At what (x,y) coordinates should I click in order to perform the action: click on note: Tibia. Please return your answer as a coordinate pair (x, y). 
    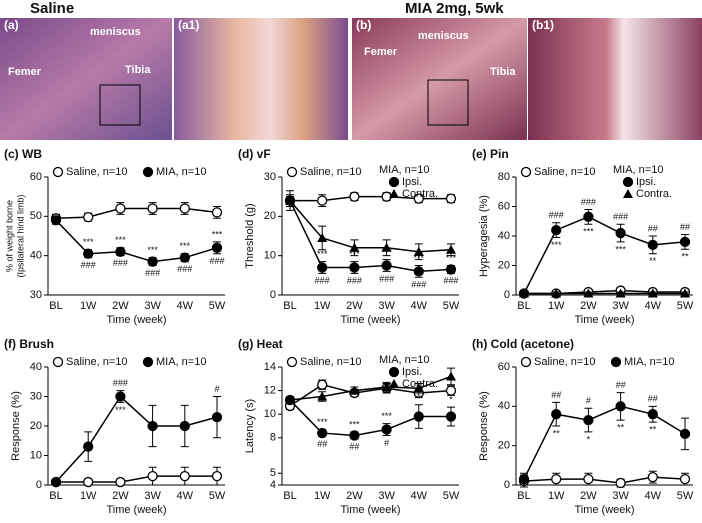
    Looking at the image, I should click on (138, 70).